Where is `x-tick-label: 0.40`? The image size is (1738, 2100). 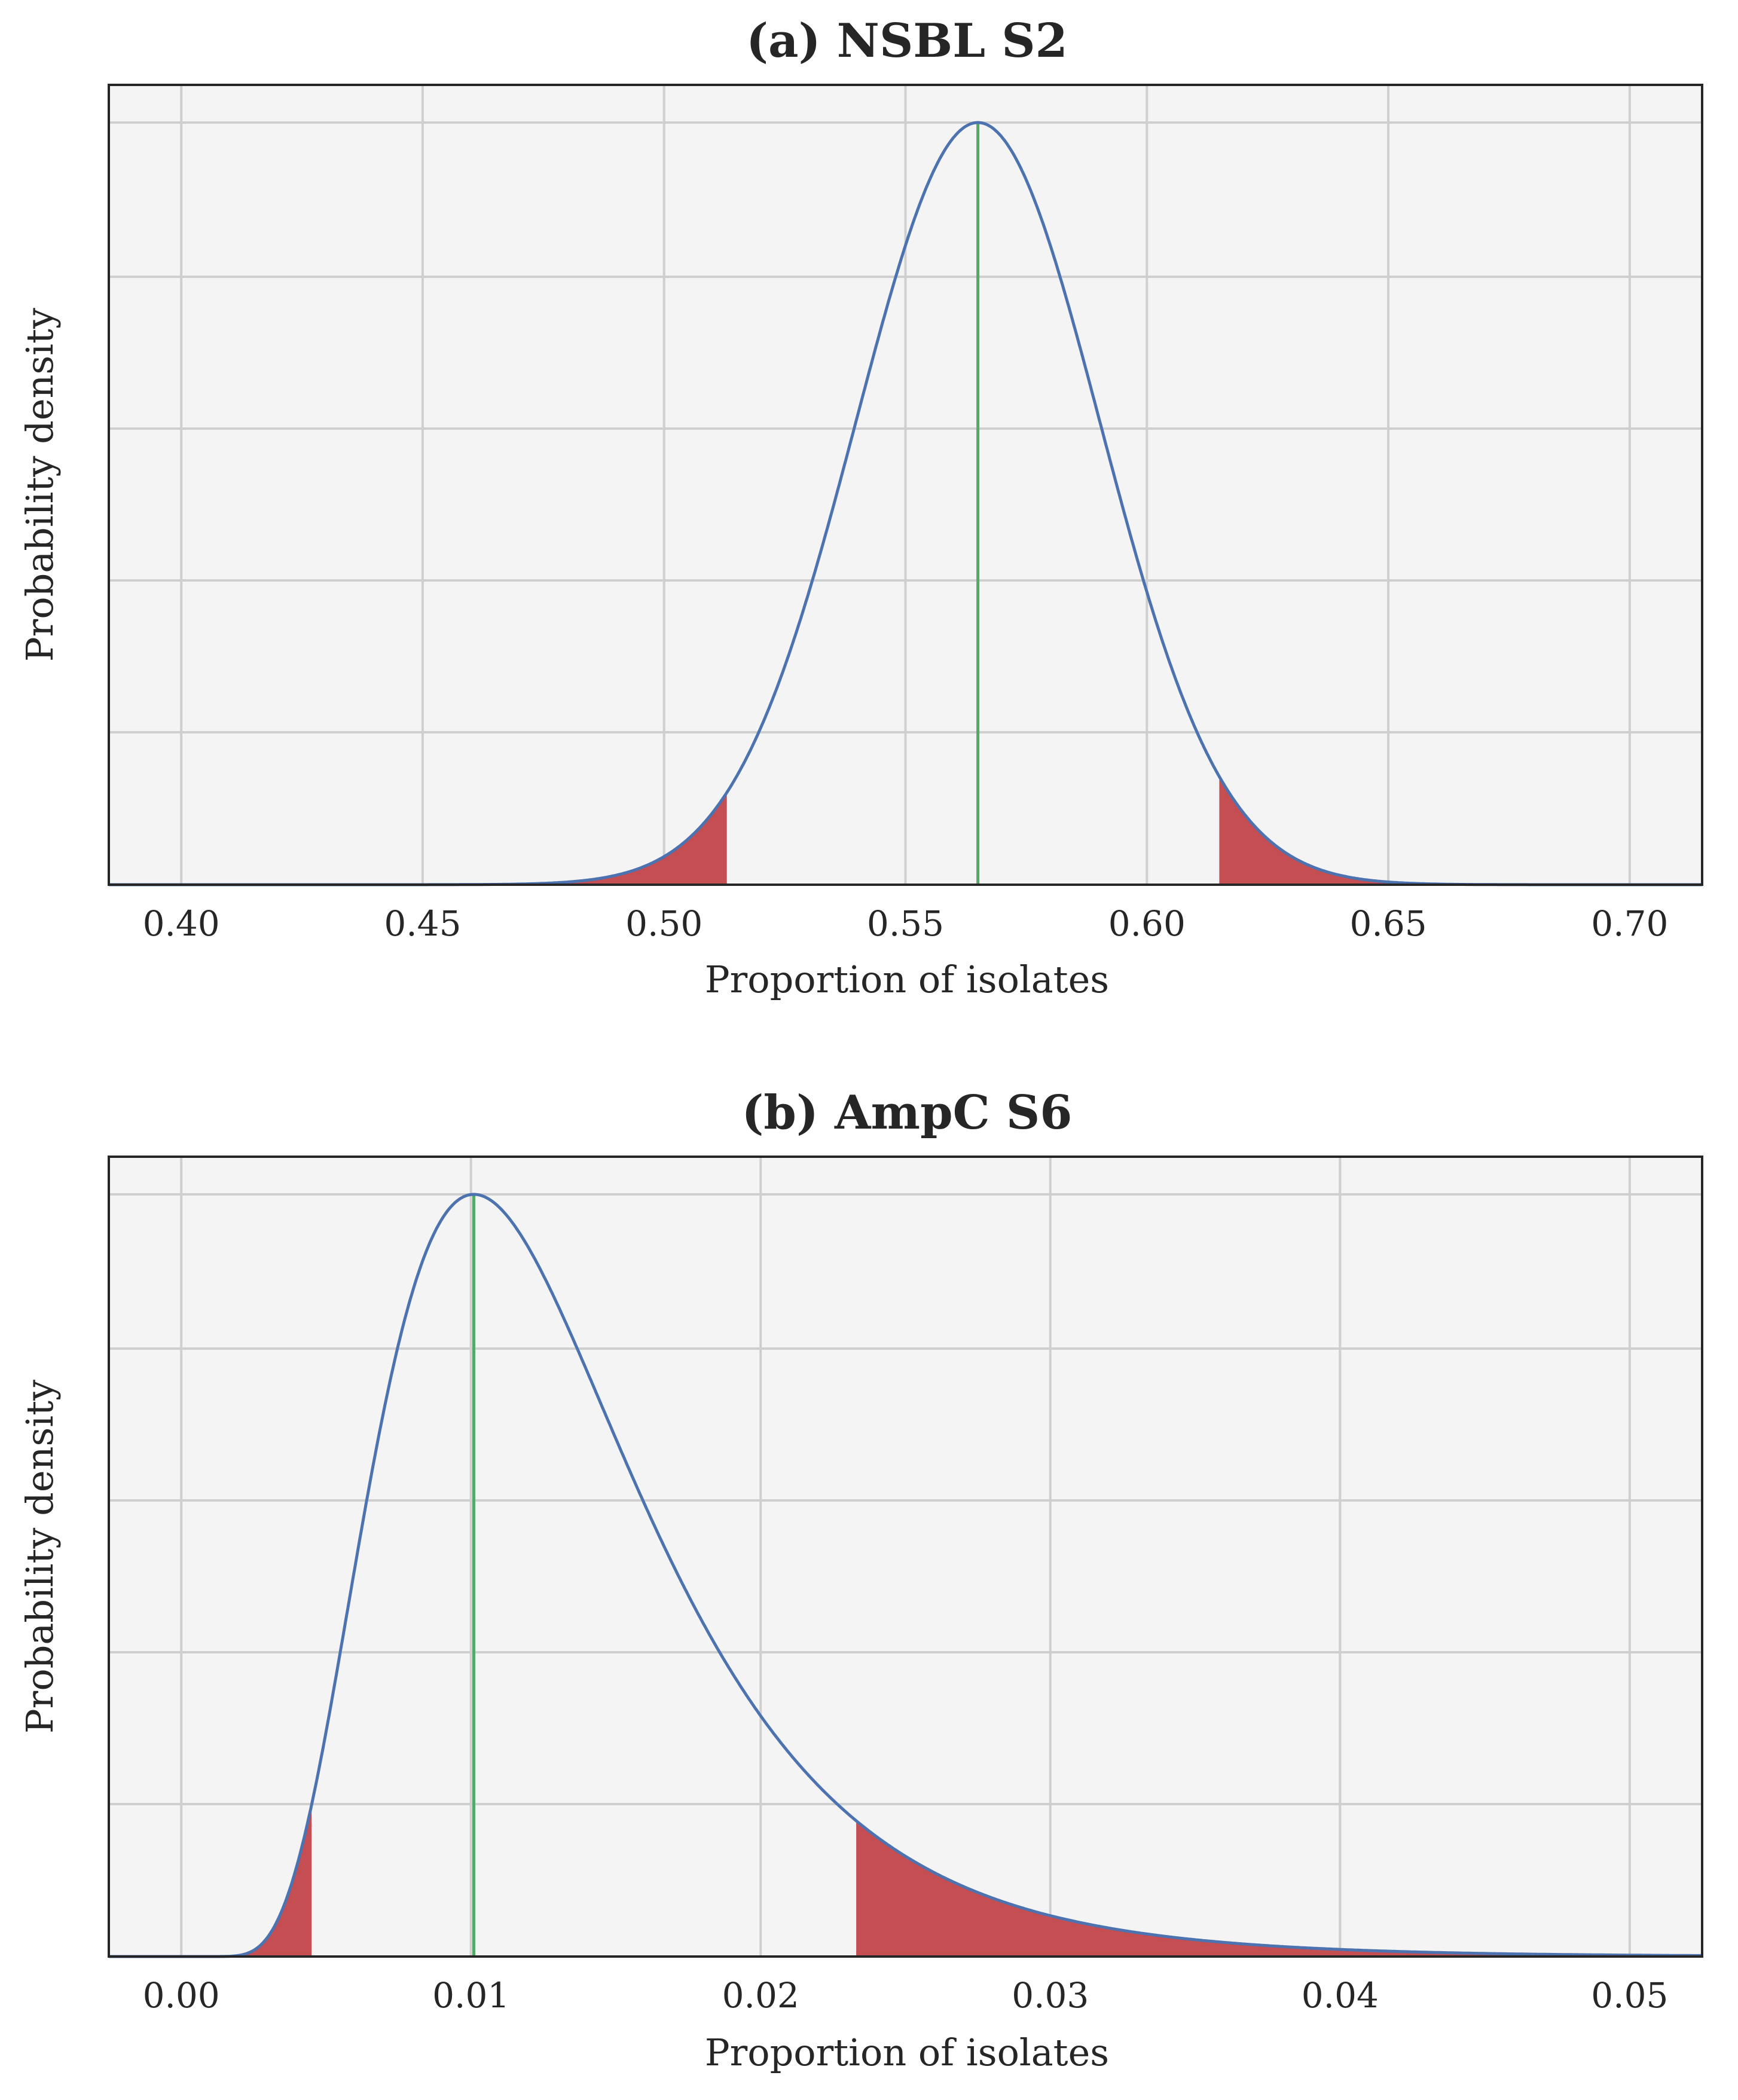 x-tick-label: 0.40 is located at coordinates (182, 923).